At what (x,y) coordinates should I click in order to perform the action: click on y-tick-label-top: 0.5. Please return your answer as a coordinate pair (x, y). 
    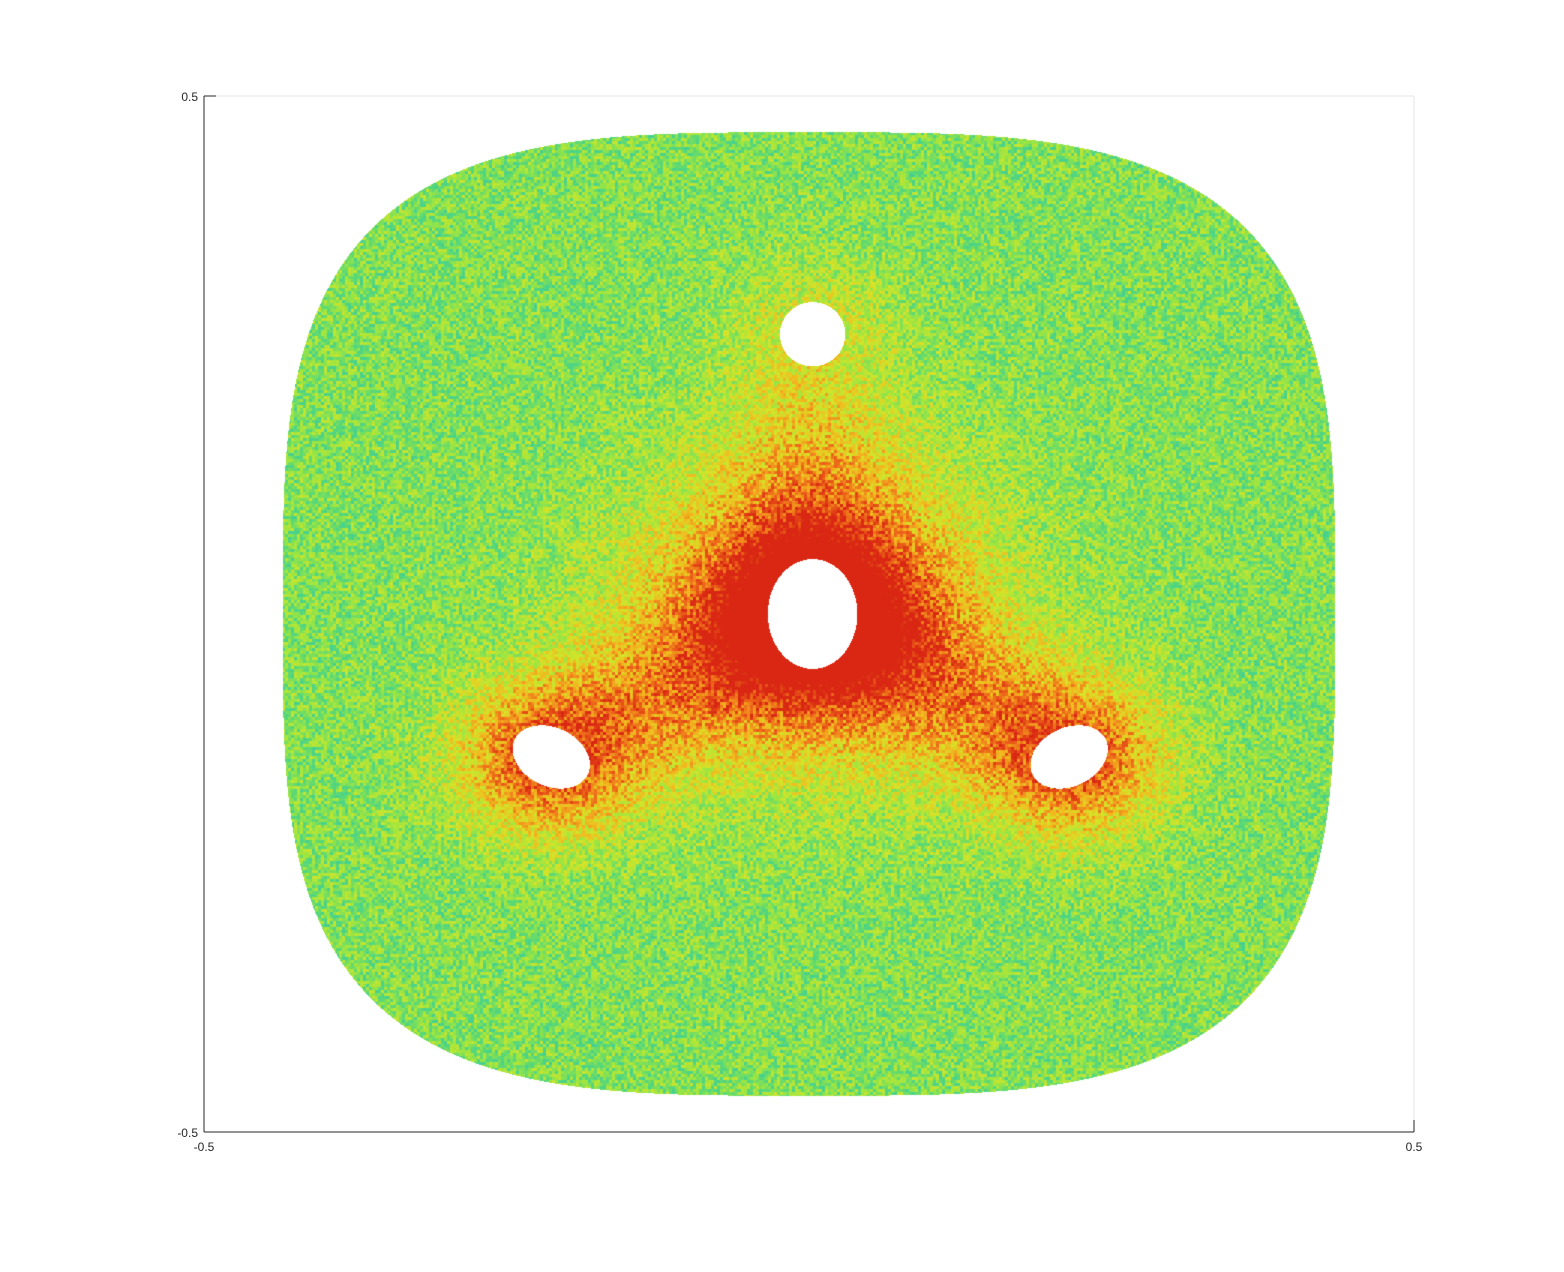
    Looking at the image, I should click on (189, 97).